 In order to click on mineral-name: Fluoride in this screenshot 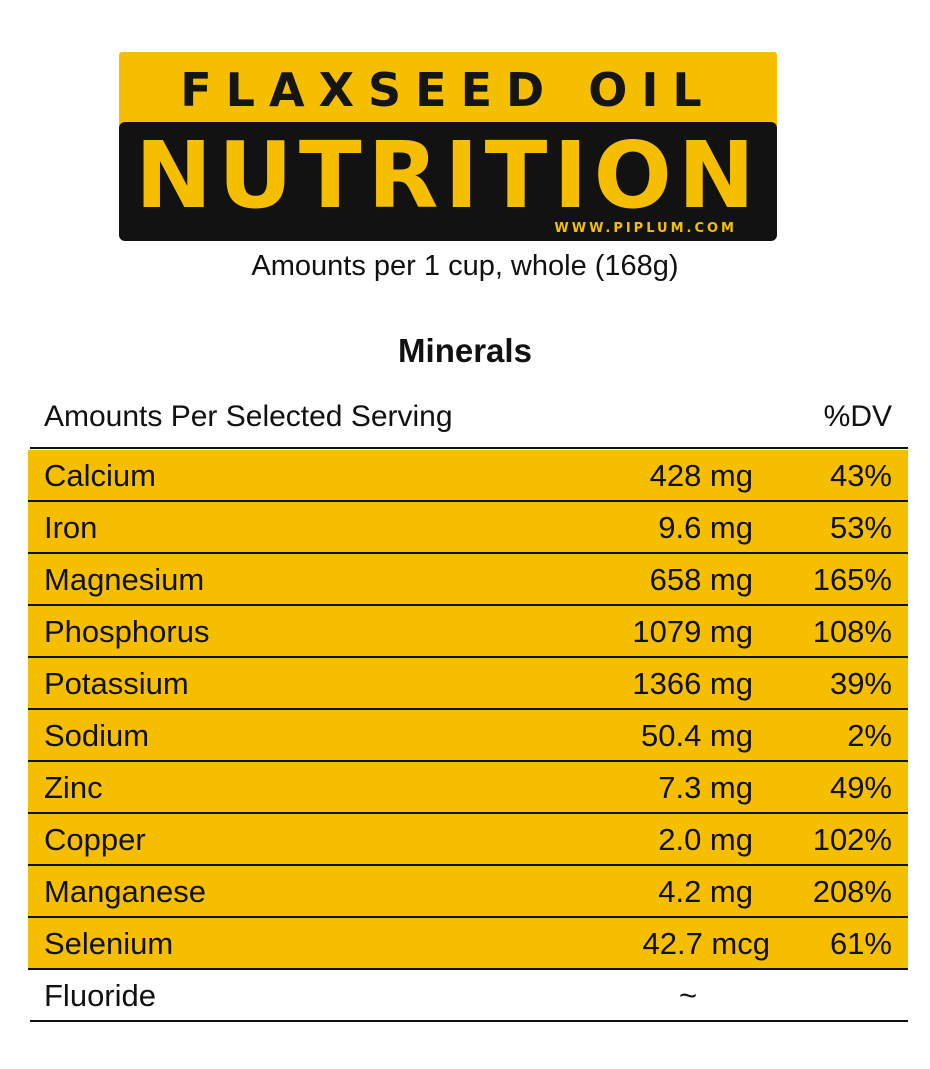, I will do `click(100, 995)`.